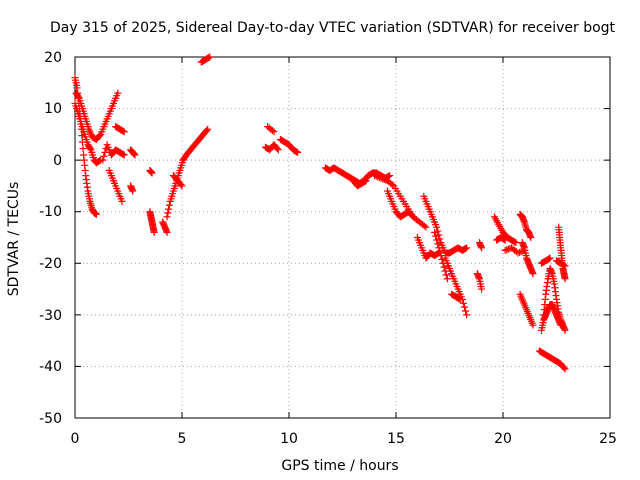 The image size is (640, 480). Describe the element at coordinates (75, 439) in the screenshot. I see `x-tick-label: 0` at that location.